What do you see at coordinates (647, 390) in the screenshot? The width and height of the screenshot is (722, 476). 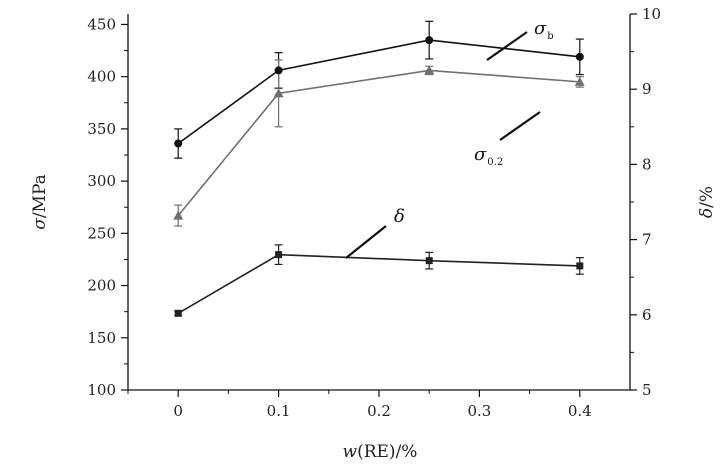 I see `y-right-tick-label: 5` at bounding box center [647, 390].